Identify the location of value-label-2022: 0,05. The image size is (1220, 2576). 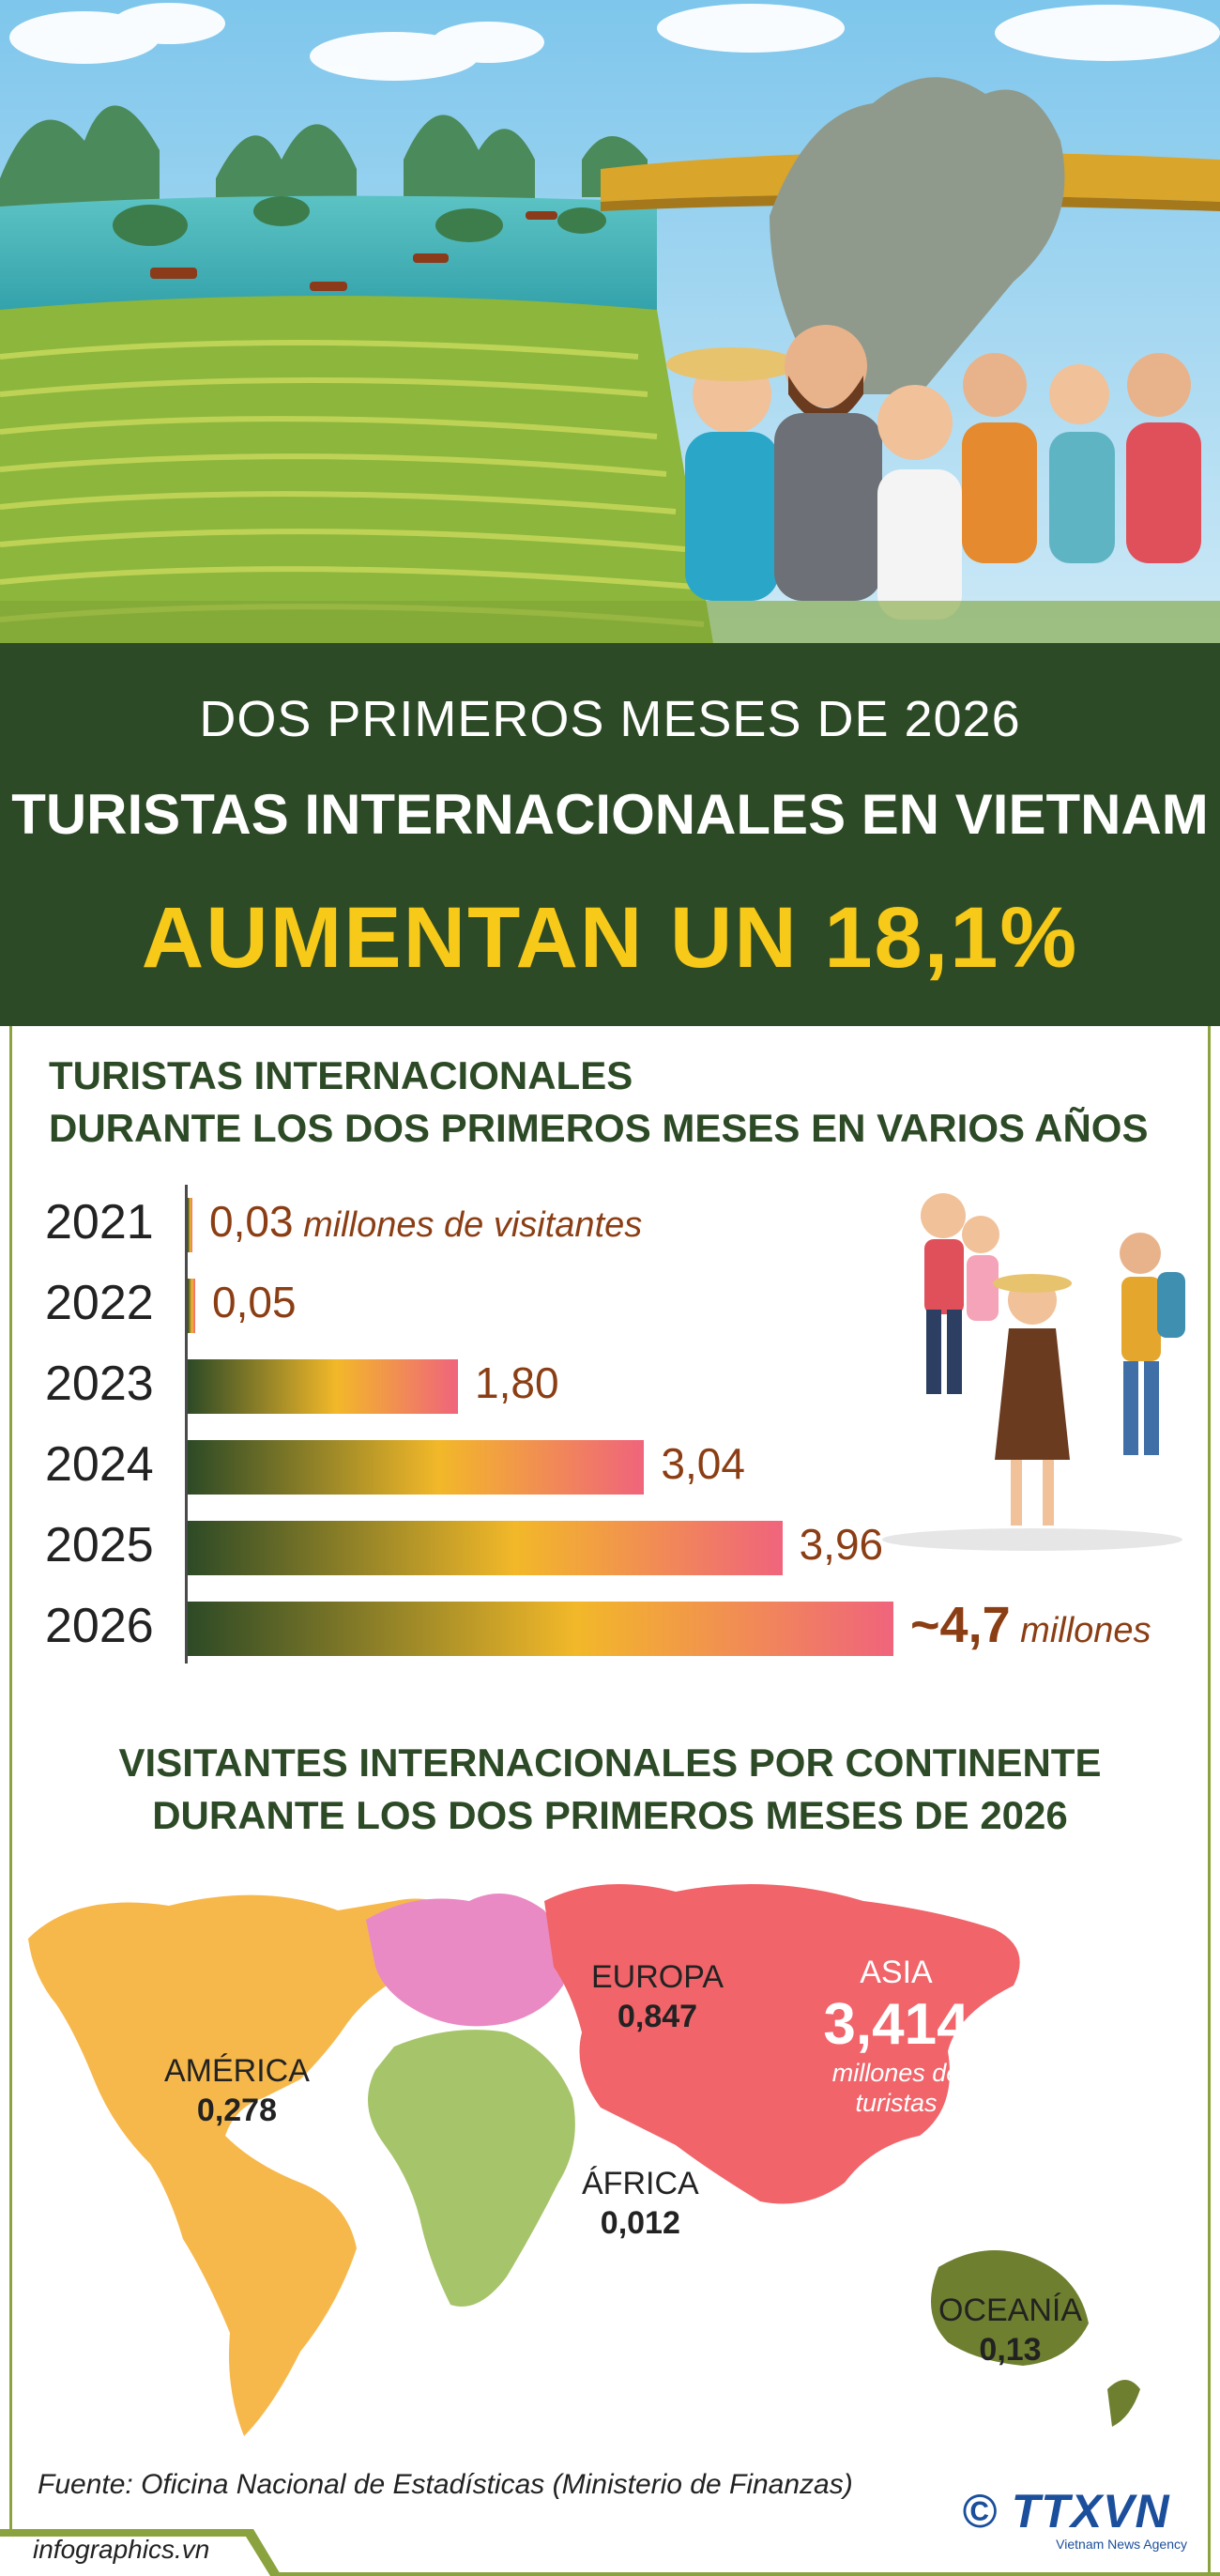
(255, 1302).